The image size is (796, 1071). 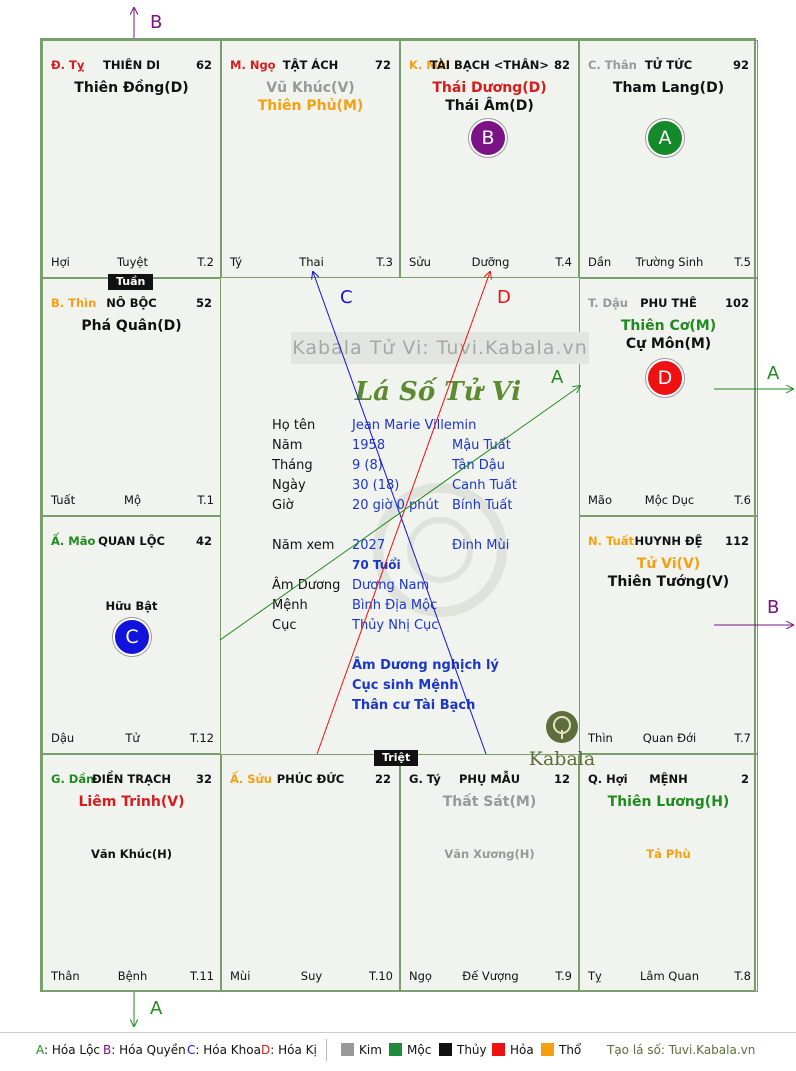 I want to click on site-link: Tạo lá số: Tuvi.Kabala.vn, so click(x=681, y=1050).